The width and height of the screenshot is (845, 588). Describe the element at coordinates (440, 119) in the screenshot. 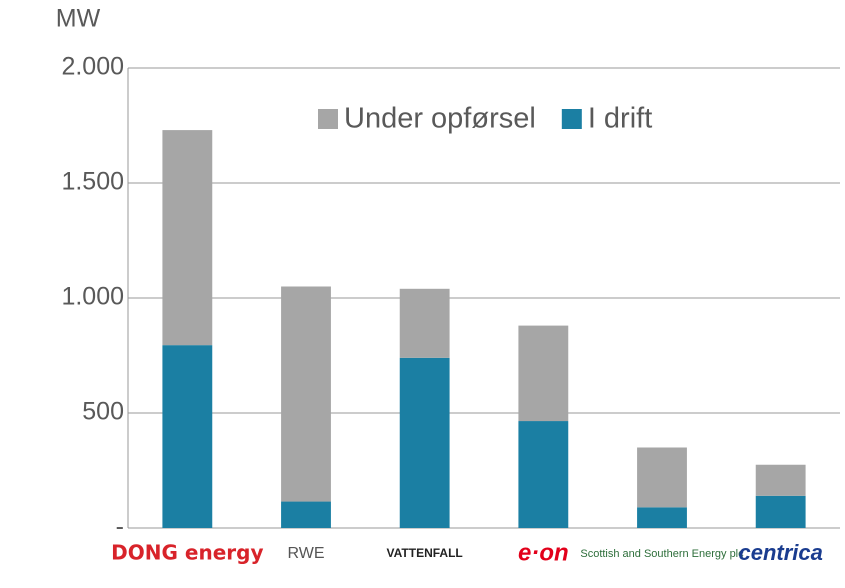

I see `legend-label: Under opførsel` at that location.